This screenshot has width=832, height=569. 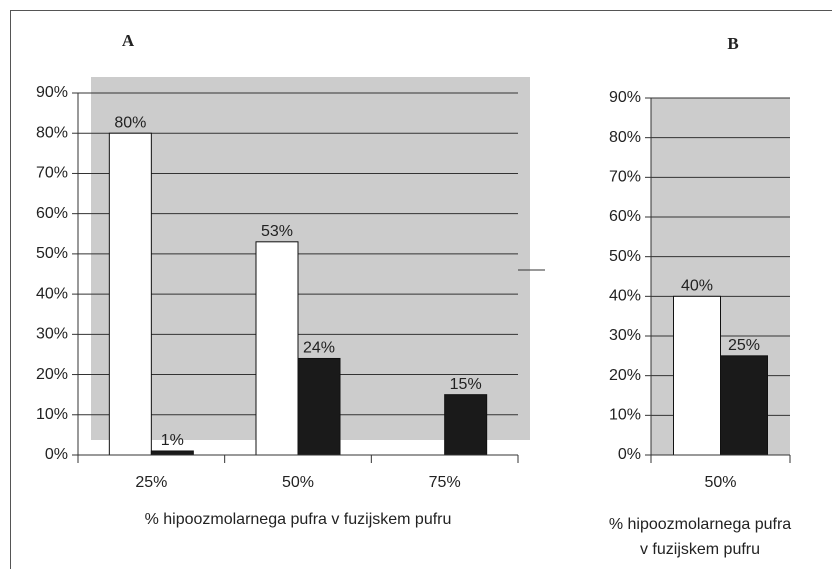 What do you see at coordinates (697, 286) in the screenshot?
I see `data-label: 40%` at bounding box center [697, 286].